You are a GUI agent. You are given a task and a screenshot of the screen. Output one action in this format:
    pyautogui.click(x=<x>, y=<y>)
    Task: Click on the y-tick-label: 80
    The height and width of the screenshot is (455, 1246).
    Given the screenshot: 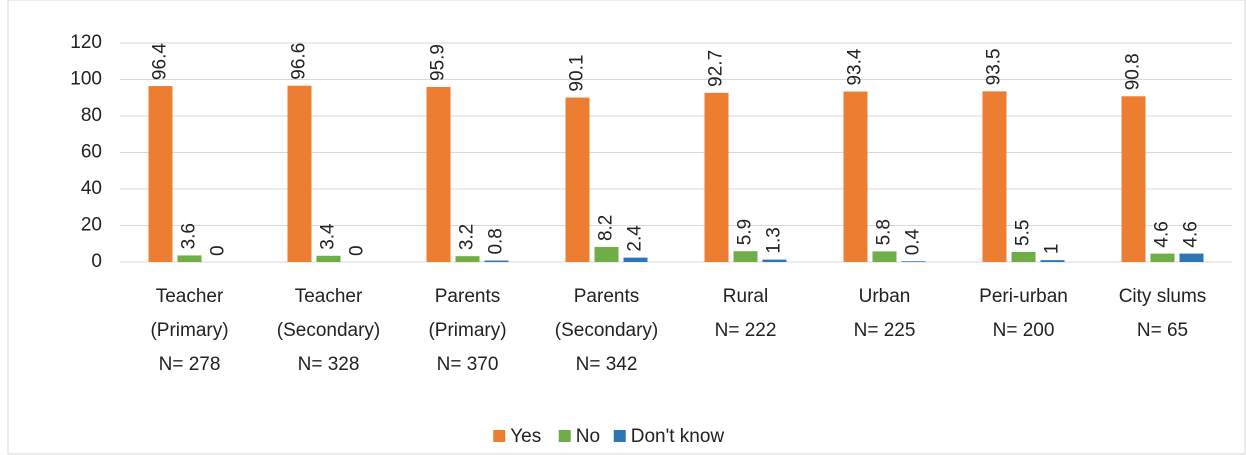 What is the action you would take?
    pyautogui.click(x=91, y=115)
    